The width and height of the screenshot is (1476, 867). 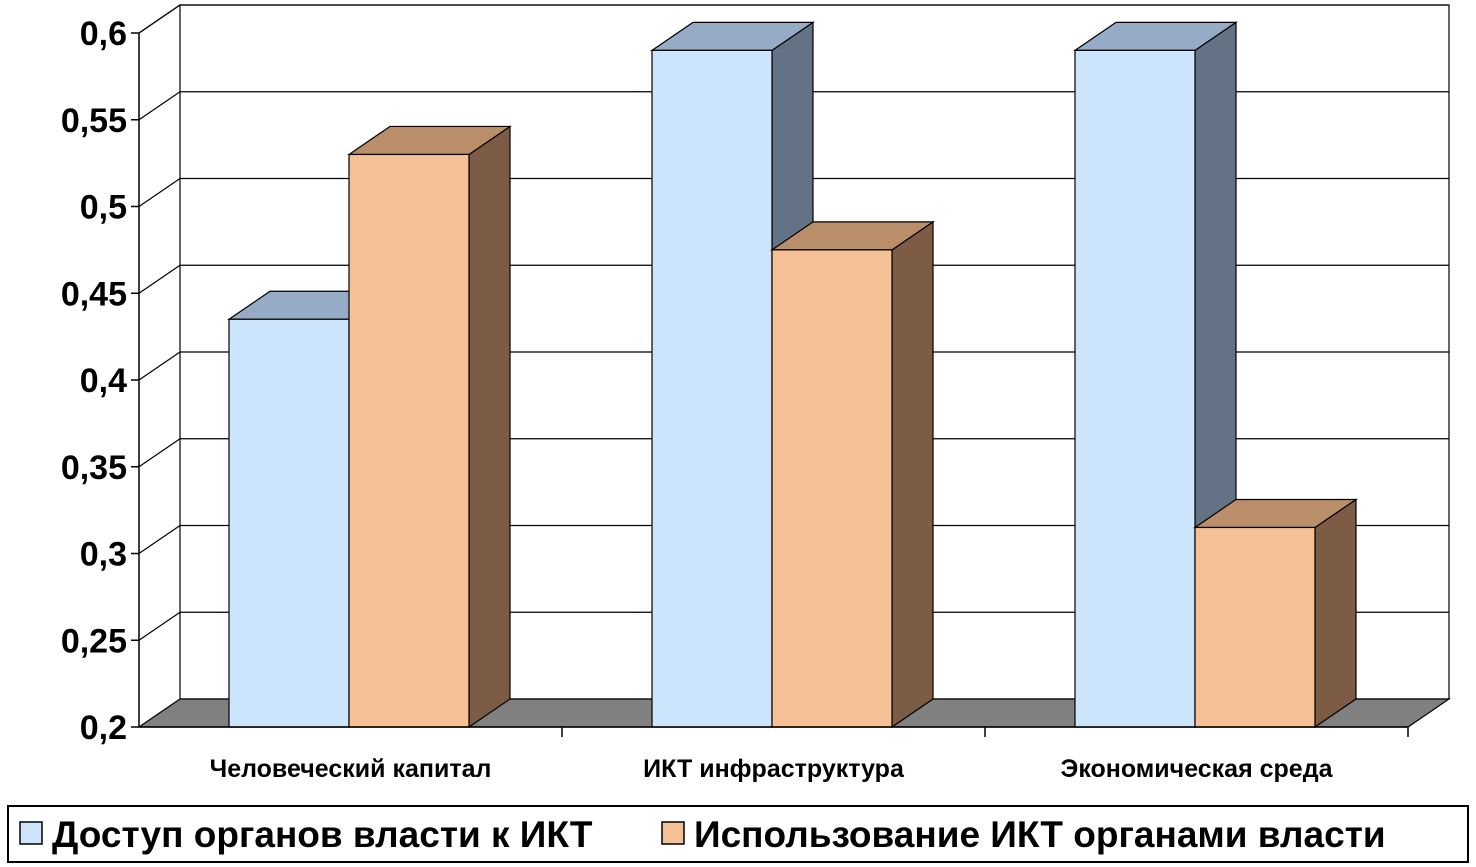 What do you see at coordinates (1040, 834) in the screenshot?
I see `legend-label: Использование ИКТ органами власти` at bounding box center [1040, 834].